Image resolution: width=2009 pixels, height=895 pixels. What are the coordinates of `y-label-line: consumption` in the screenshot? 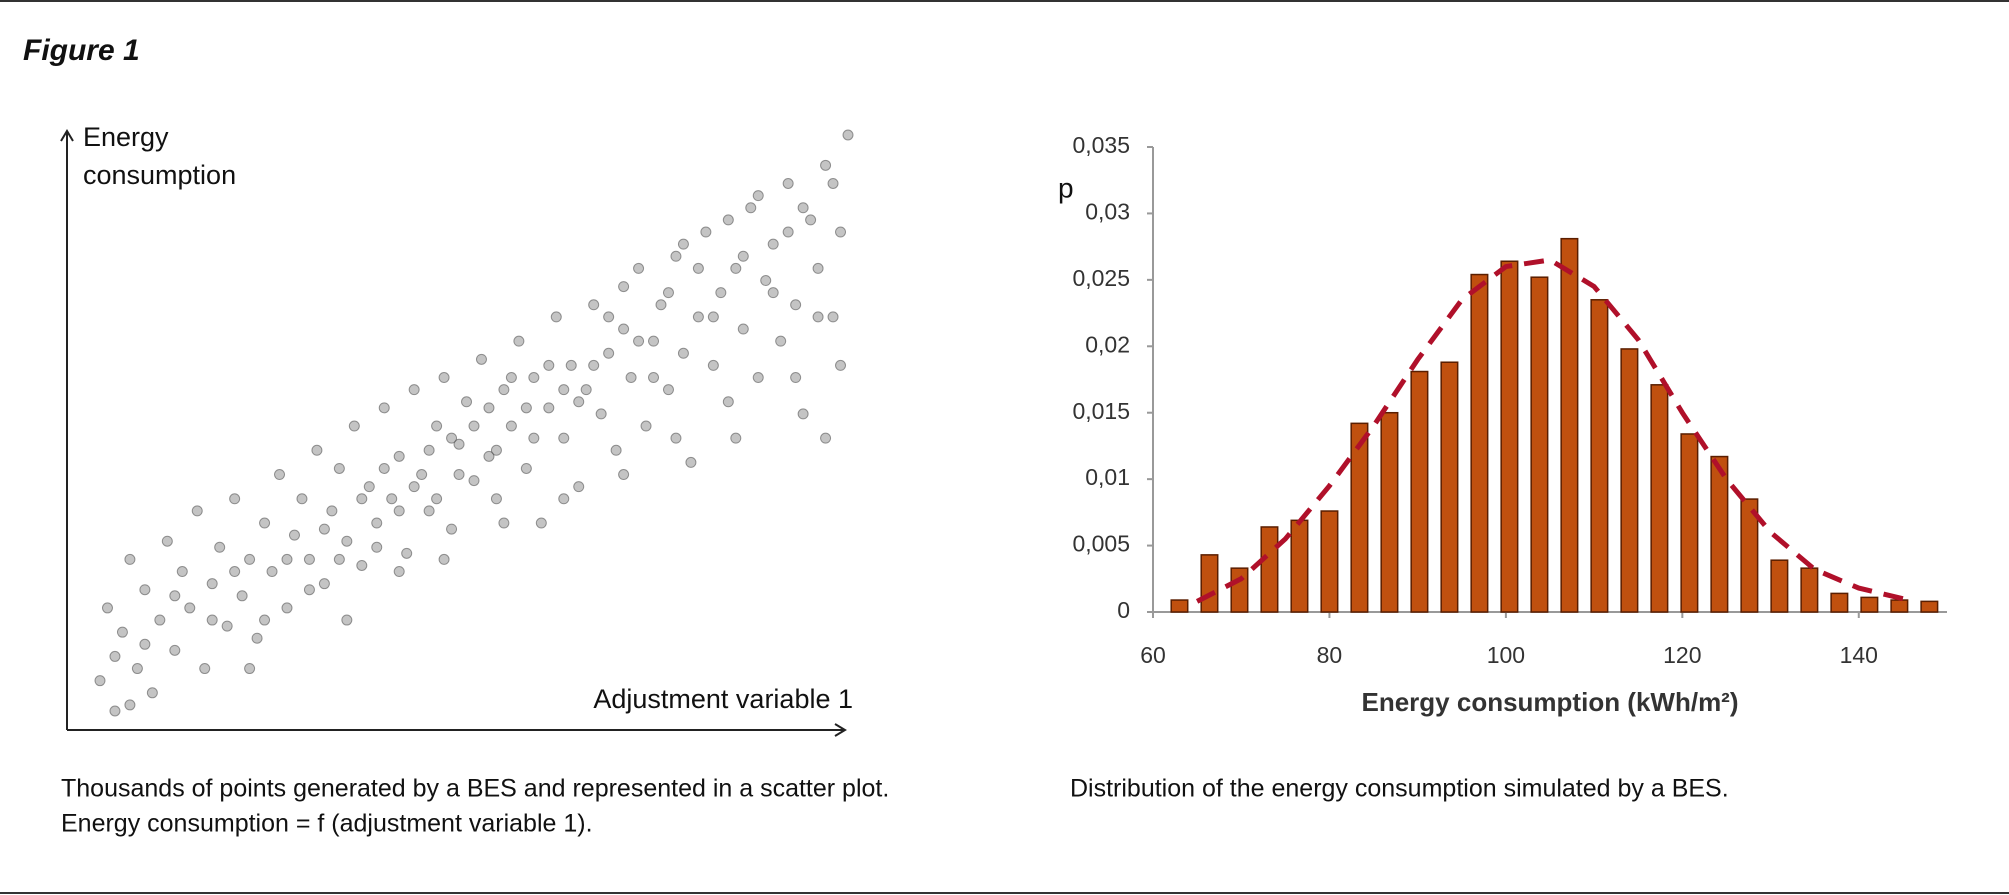 It's located at (159, 175).